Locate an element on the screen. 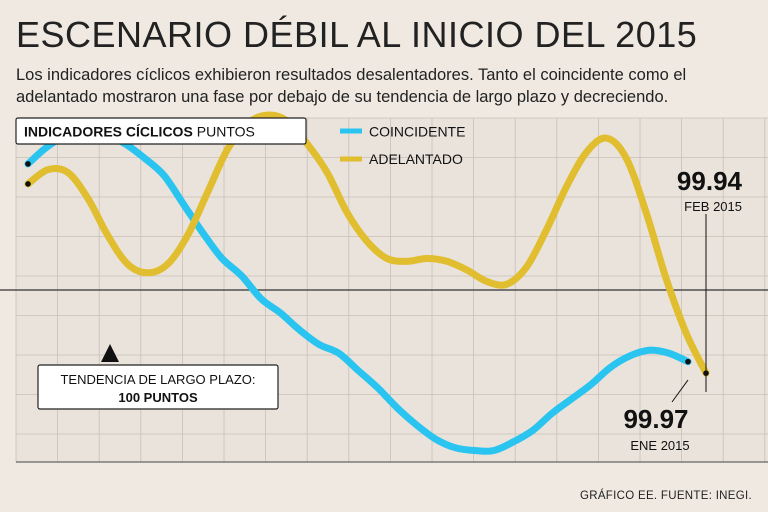 Image resolution: width=768 pixels, height=512 pixels. trend-label-line2: 100 PUNTOS is located at coordinates (158, 397).